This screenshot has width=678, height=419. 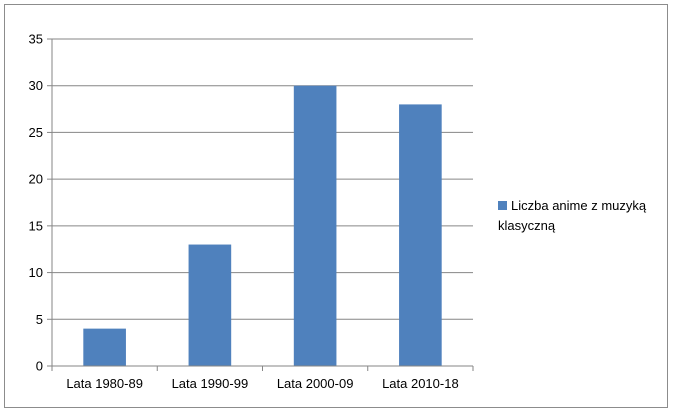 What do you see at coordinates (104, 383) in the screenshot?
I see `x-tick-label: Lata 1980-89` at bounding box center [104, 383].